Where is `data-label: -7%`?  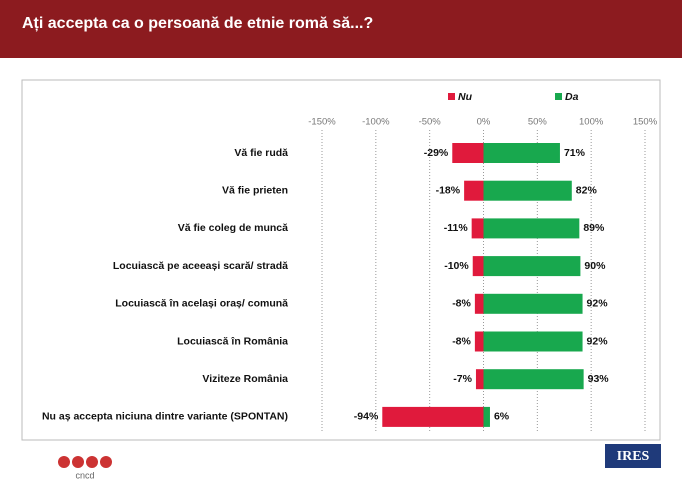 data-label: -7% is located at coordinates (462, 379).